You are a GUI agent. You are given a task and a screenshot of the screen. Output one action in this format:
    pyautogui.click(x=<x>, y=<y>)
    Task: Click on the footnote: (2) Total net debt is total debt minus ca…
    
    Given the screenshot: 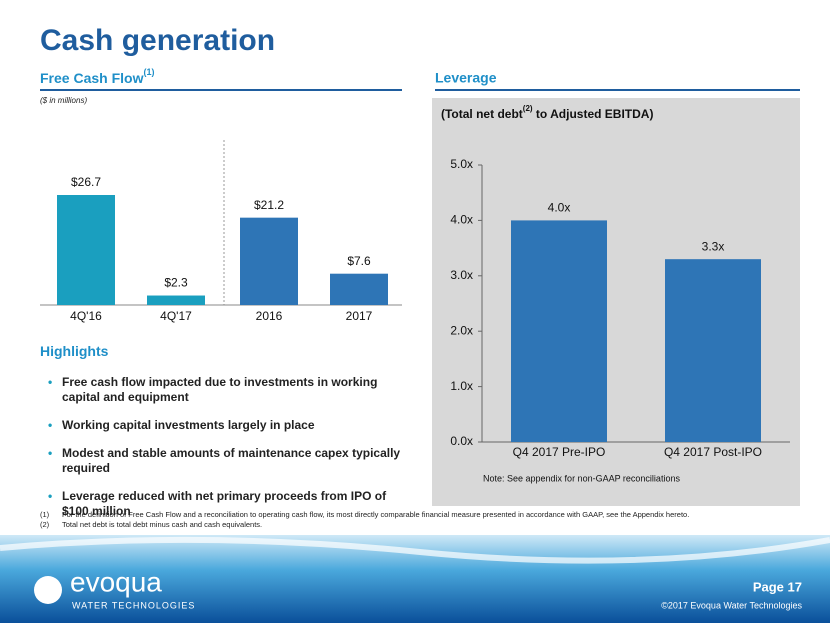 What is the action you would take?
    pyautogui.click(x=430, y=525)
    